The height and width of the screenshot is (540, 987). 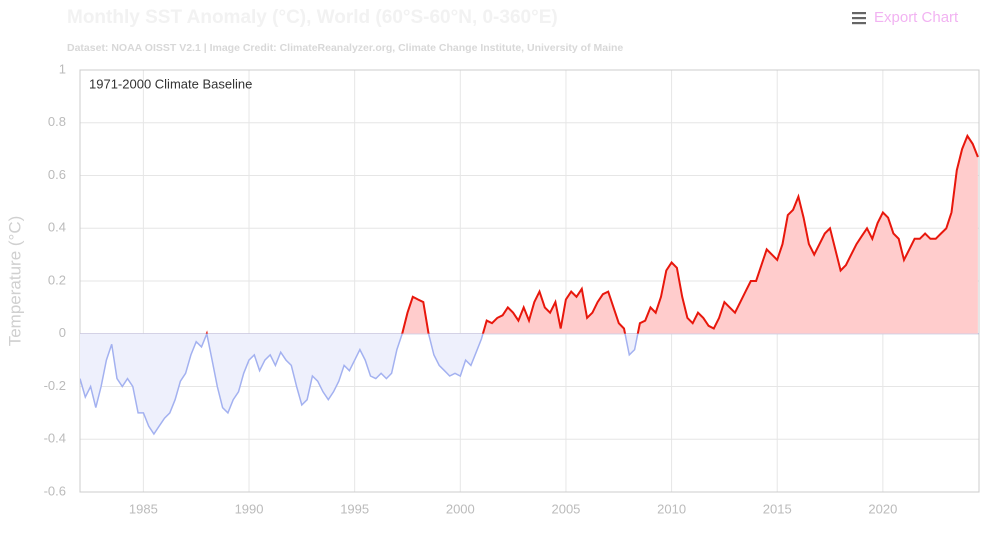 I want to click on y-tick-label: -0.2, so click(x=55, y=385).